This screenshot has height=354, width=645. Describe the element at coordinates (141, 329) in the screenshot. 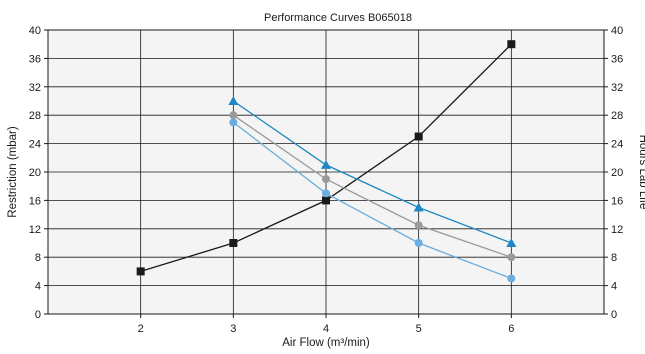

I see `tick-label-x: 2` at that location.